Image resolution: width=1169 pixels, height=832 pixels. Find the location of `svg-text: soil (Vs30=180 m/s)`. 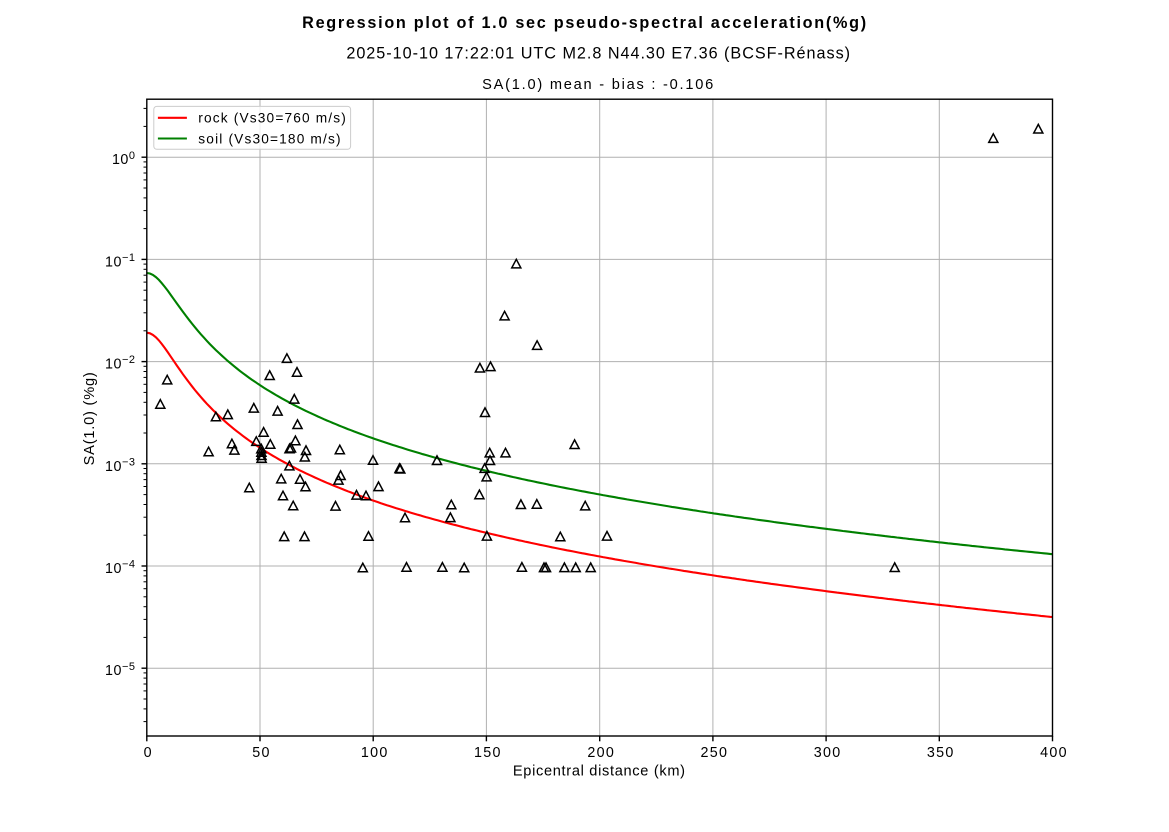

svg-text: soil (Vs30=180 m/s) is located at coordinates (269, 138).